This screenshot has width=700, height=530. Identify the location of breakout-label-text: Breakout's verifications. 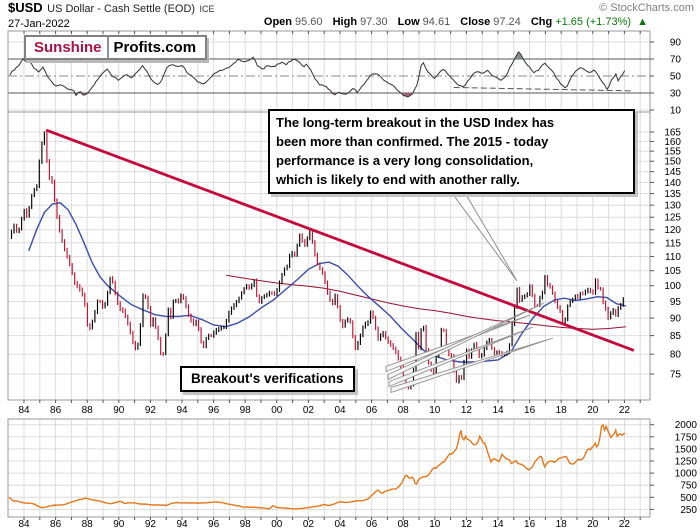
(267, 378).